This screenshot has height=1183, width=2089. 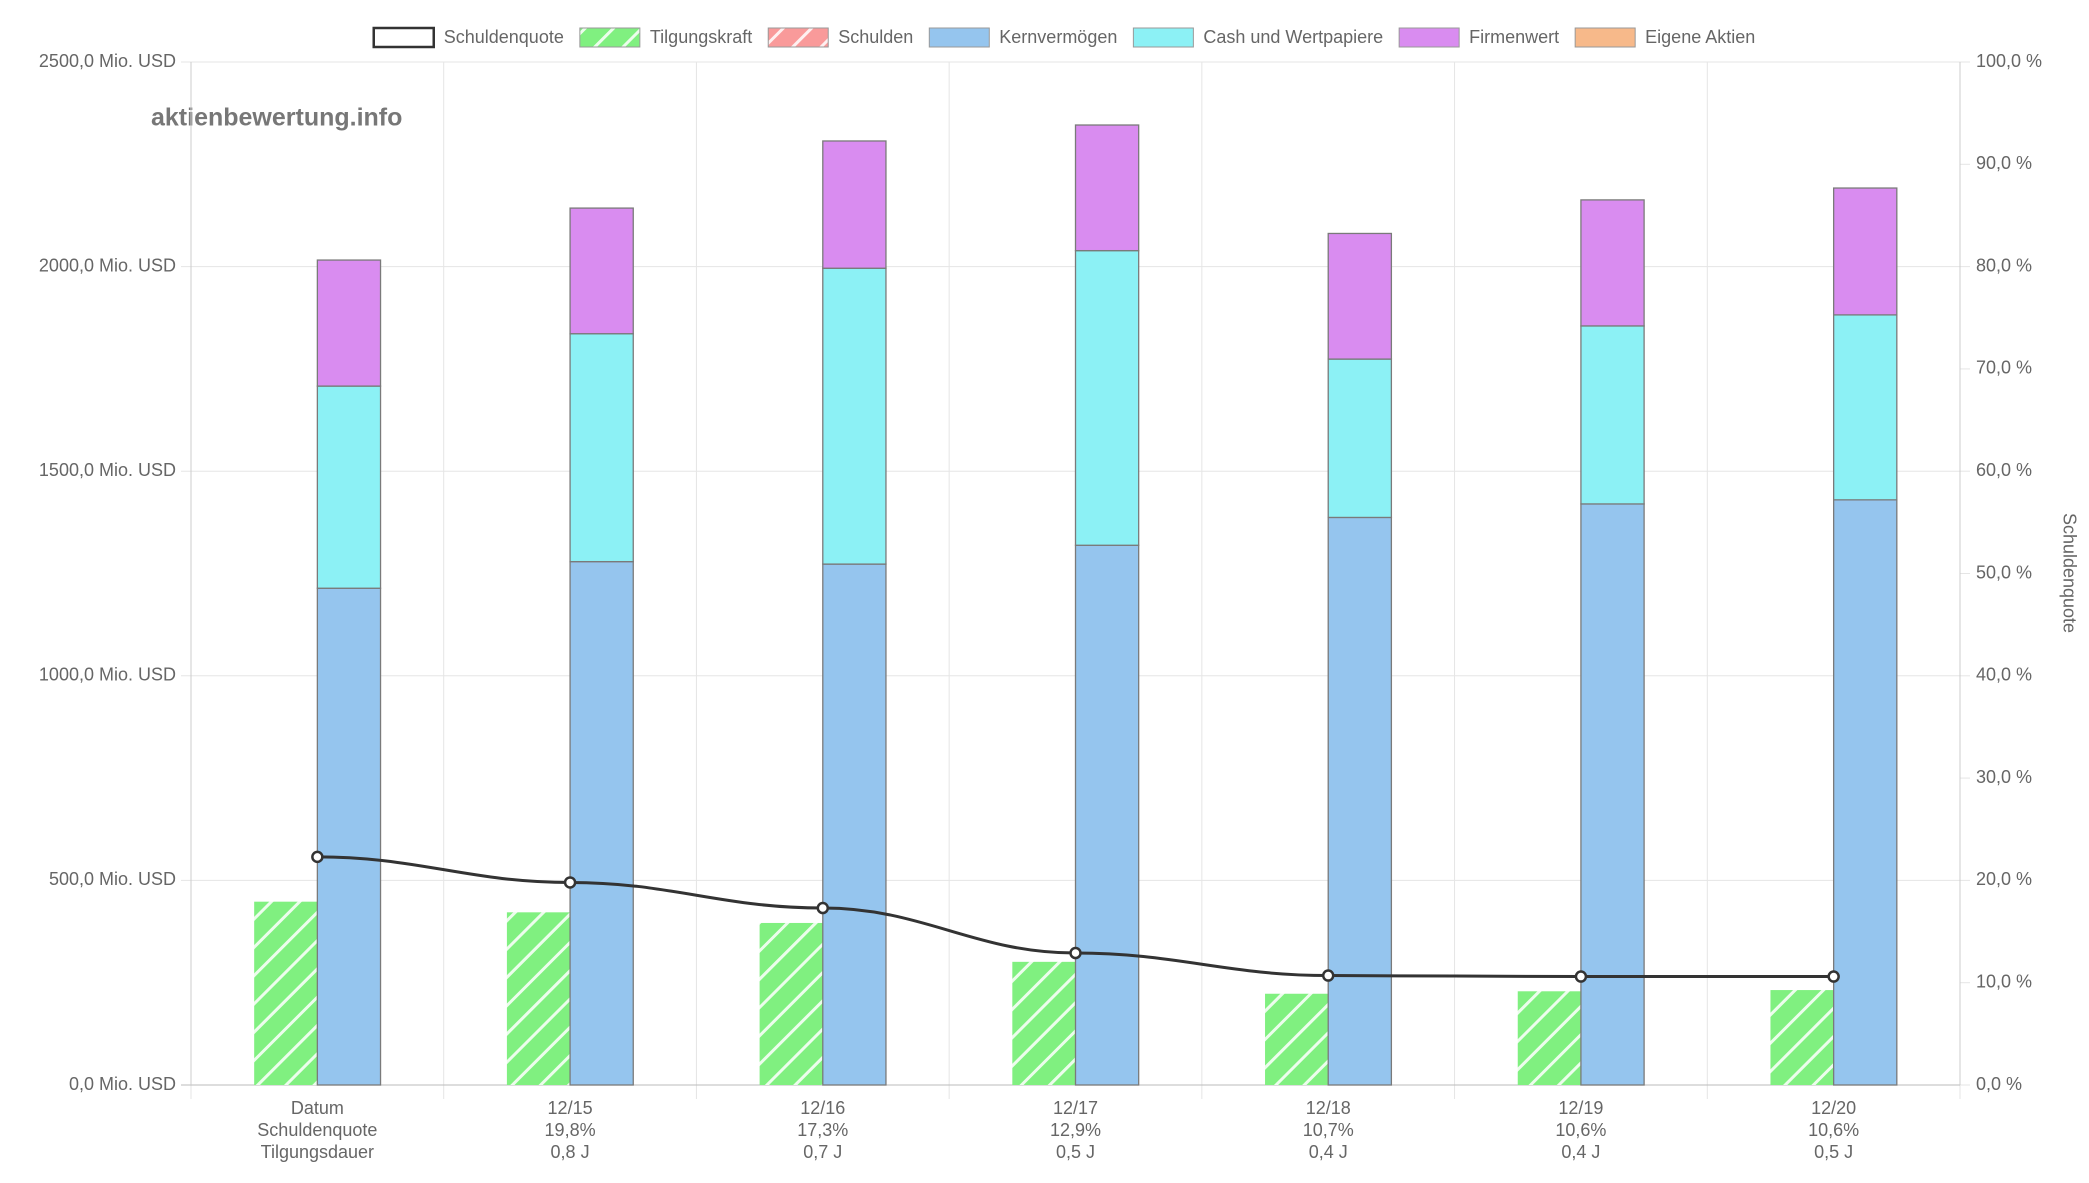 What do you see at coordinates (2004, 777) in the screenshot?
I see `y2-tick-label: 30,0 %` at bounding box center [2004, 777].